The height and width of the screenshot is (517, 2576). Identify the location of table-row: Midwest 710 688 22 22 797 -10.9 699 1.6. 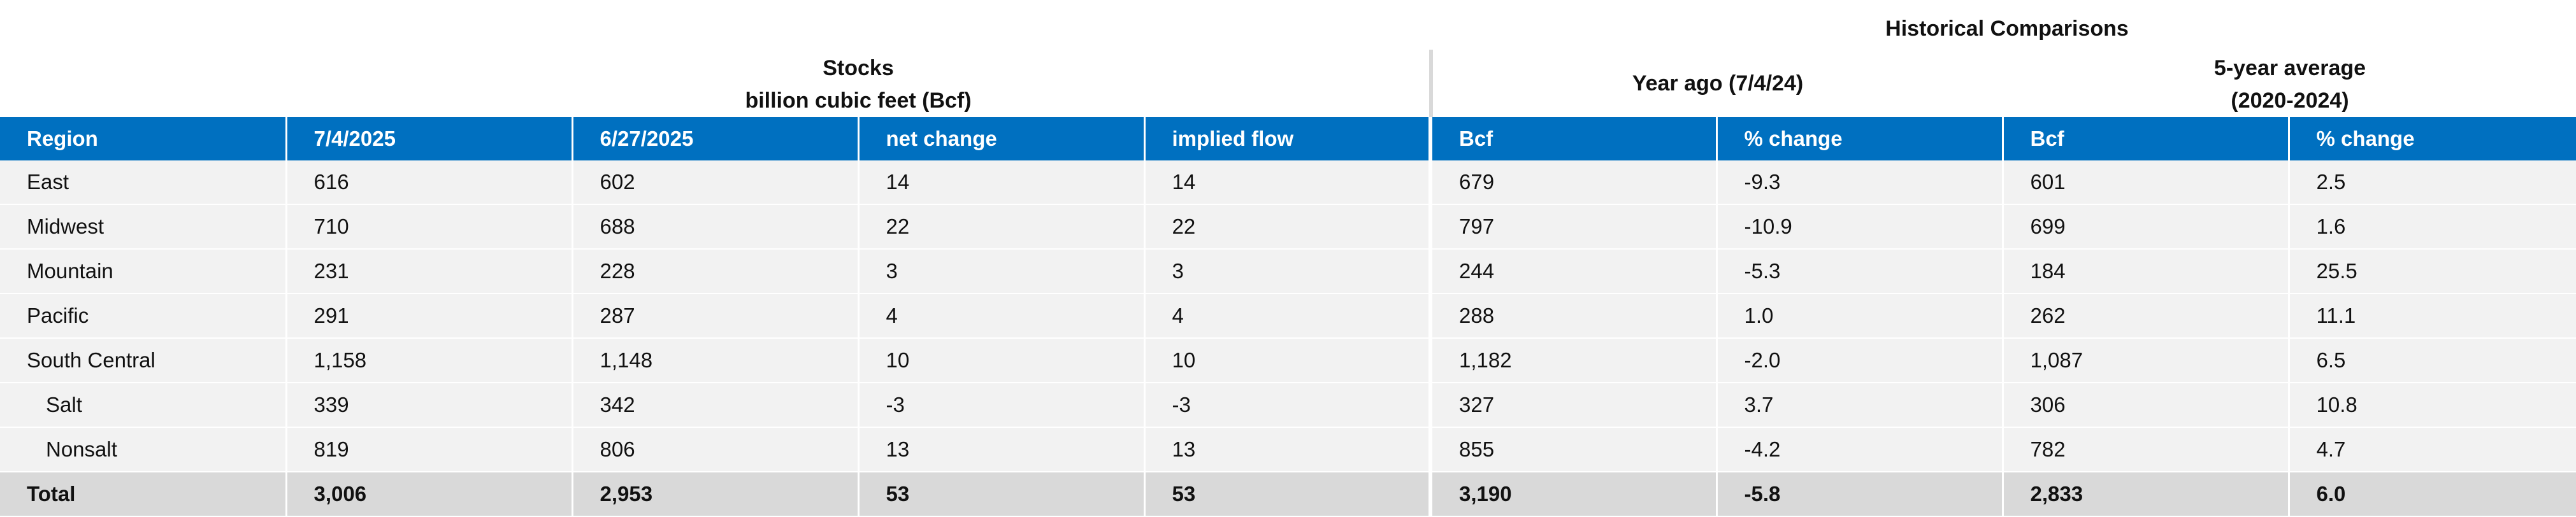
(1288, 227).